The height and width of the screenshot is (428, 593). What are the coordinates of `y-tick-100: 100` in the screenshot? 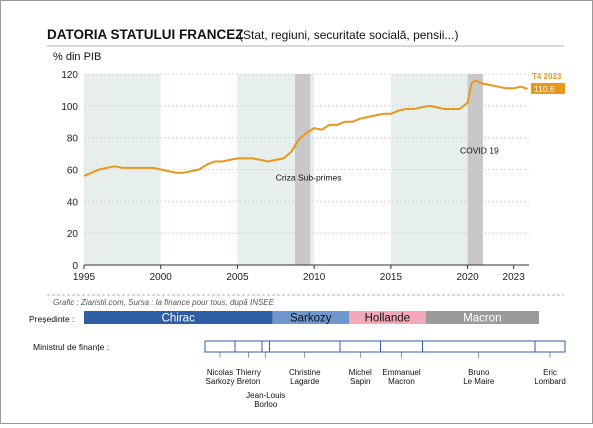 It's located at (69, 107).